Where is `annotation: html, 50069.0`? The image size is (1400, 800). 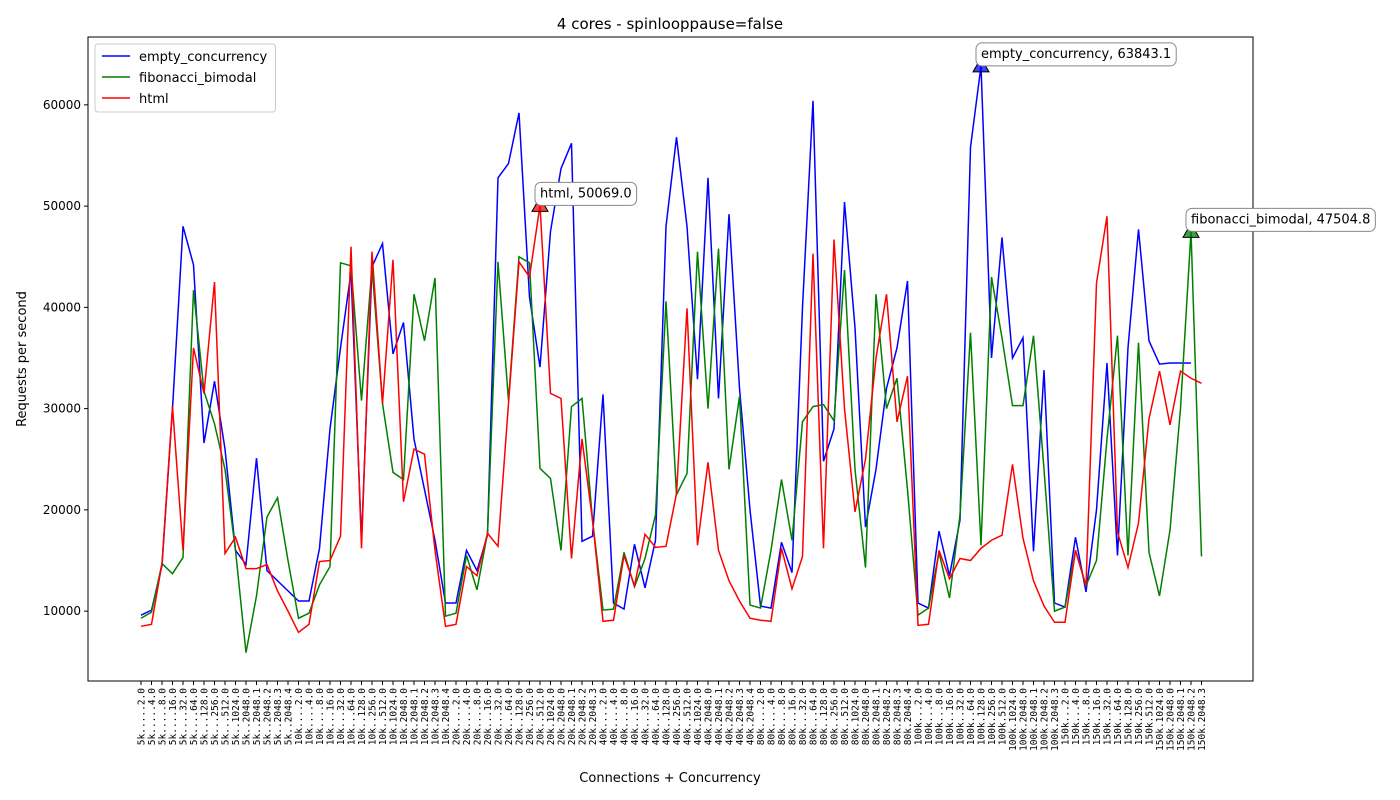 annotation: html, 50069.0 is located at coordinates (586, 193).